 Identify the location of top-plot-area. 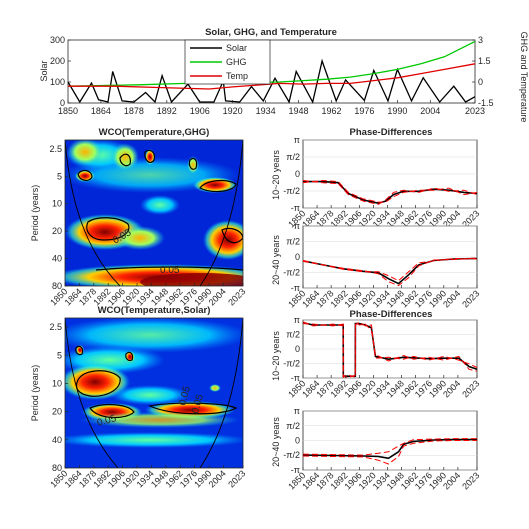
(271, 71).